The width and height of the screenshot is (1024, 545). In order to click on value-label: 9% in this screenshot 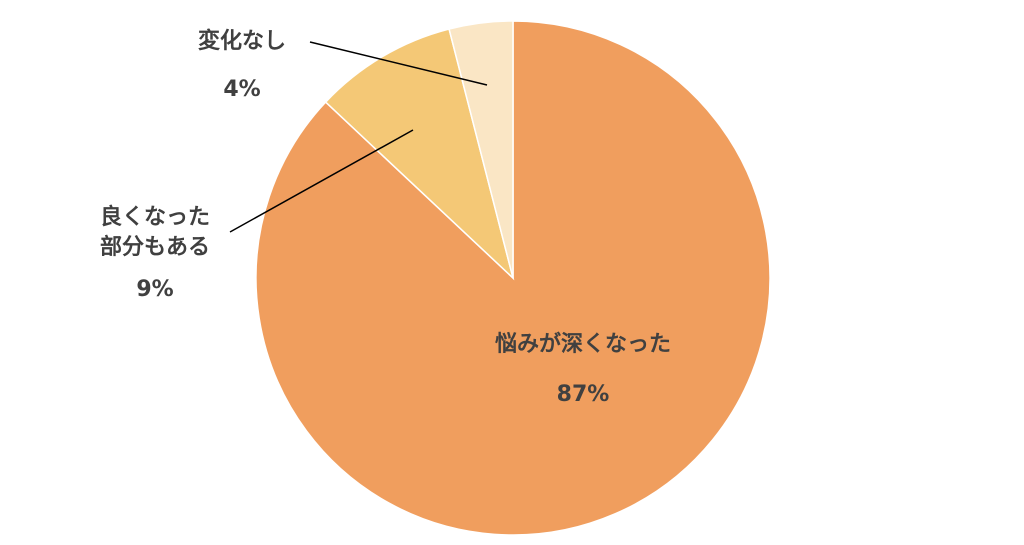, I will do `click(154, 289)`.